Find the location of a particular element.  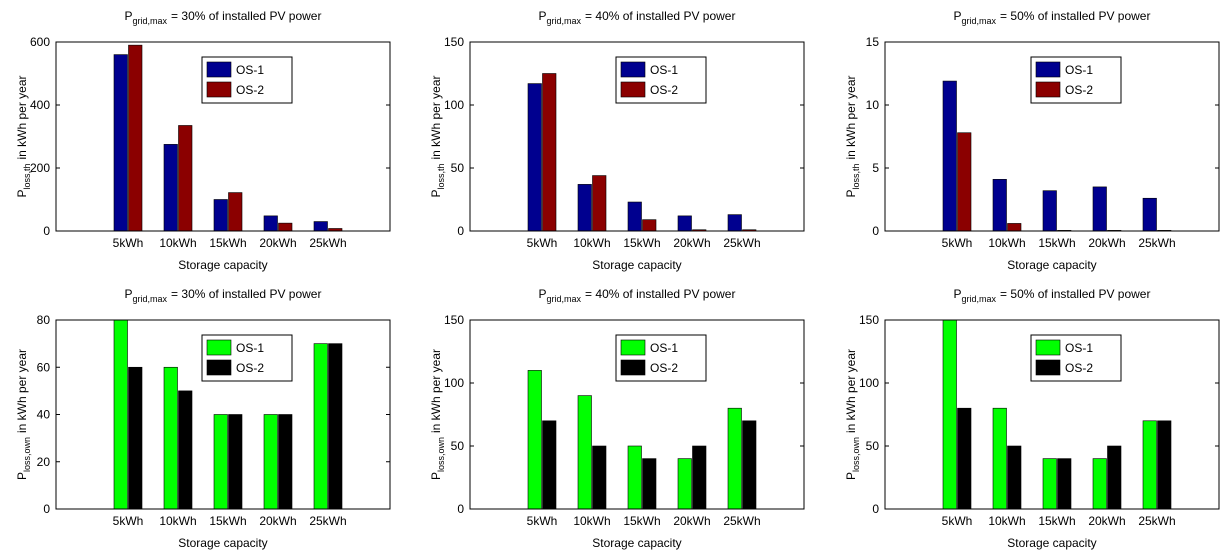

y-tick-label: 20 is located at coordinates (44, 462).